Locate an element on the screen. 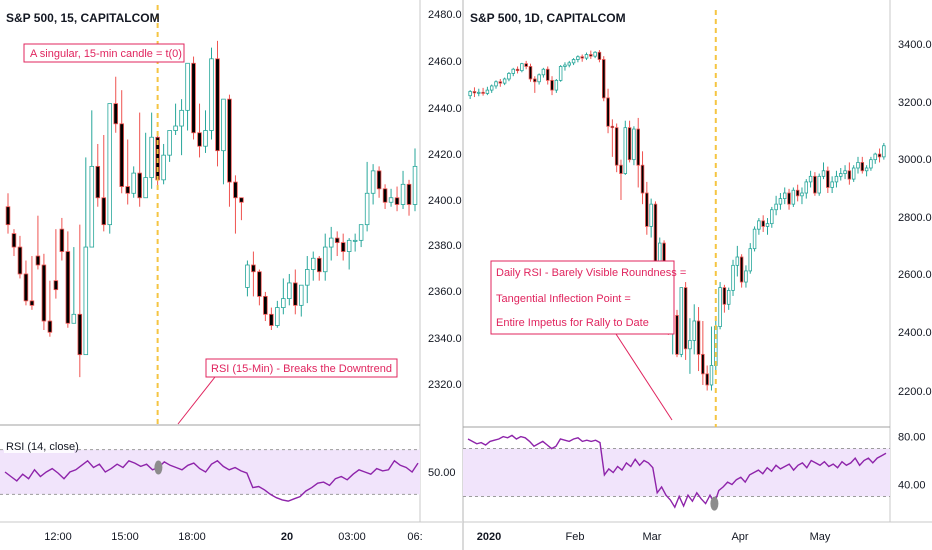 The height and width of the screenshot is (550, 932). right-rsi-line is located at coordinates (677, 471).